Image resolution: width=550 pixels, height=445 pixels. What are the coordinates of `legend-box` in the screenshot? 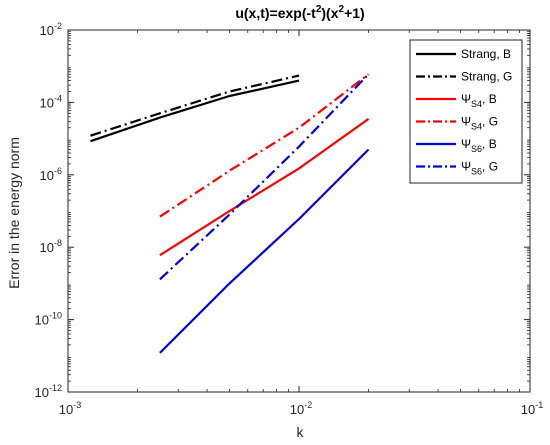 It's located at (466, 111).